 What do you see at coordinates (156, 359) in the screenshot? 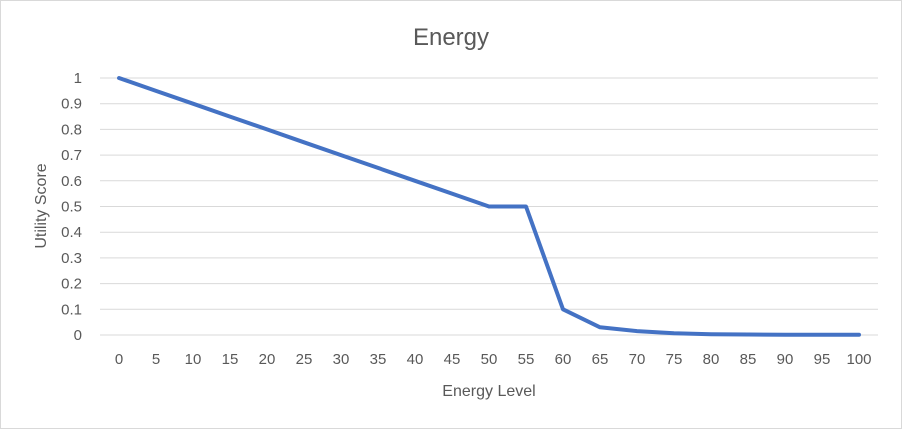
I see `x-tick-label: 5` at bounding box center [156, 359].